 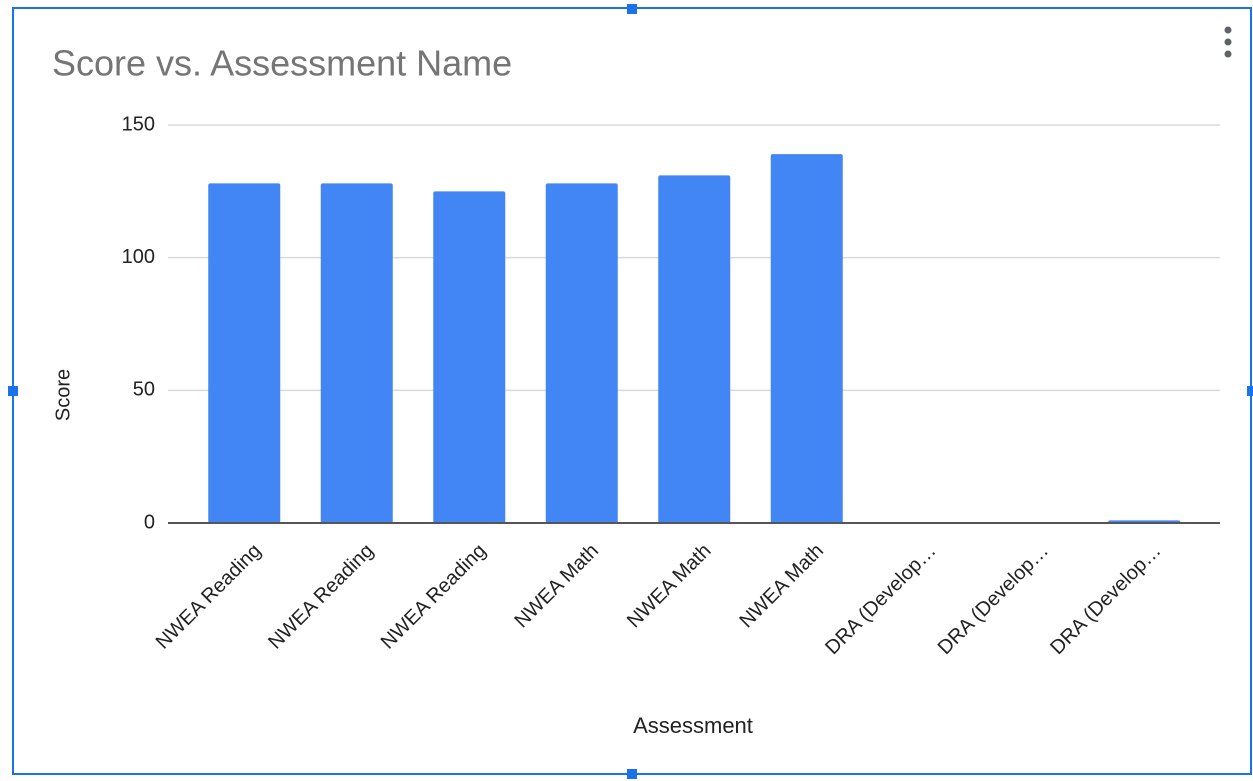 I want to click on y-tick-label: 50, so click(x=144, y=390).